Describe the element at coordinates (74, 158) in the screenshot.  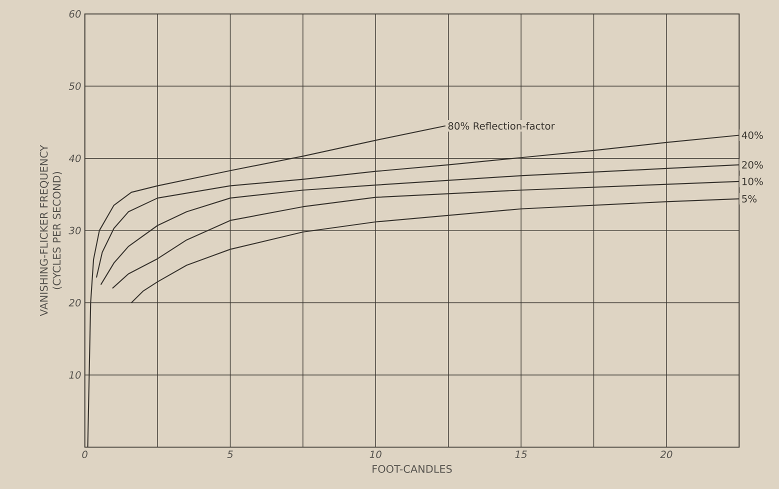
I see `y-tick-label: 40` at that location.